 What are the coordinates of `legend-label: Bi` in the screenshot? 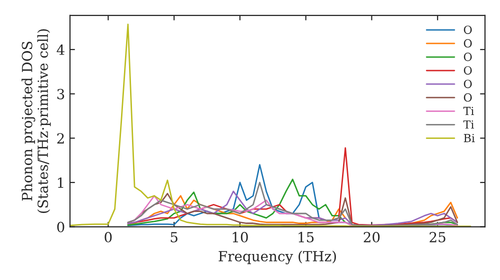 It's located at (469, 138).